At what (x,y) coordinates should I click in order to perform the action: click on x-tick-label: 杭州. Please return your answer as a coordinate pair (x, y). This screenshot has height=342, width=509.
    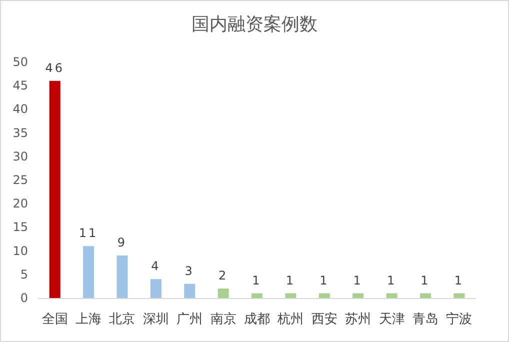
    Looking at the image, I should click on (290, 319).